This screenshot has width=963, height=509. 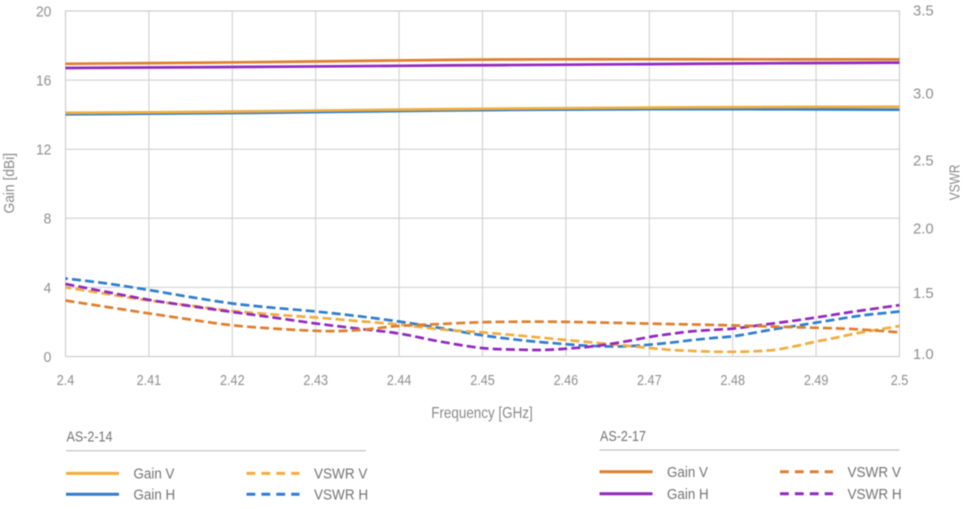 I want to click on svg-text: 20, so click(x=43, y=12).